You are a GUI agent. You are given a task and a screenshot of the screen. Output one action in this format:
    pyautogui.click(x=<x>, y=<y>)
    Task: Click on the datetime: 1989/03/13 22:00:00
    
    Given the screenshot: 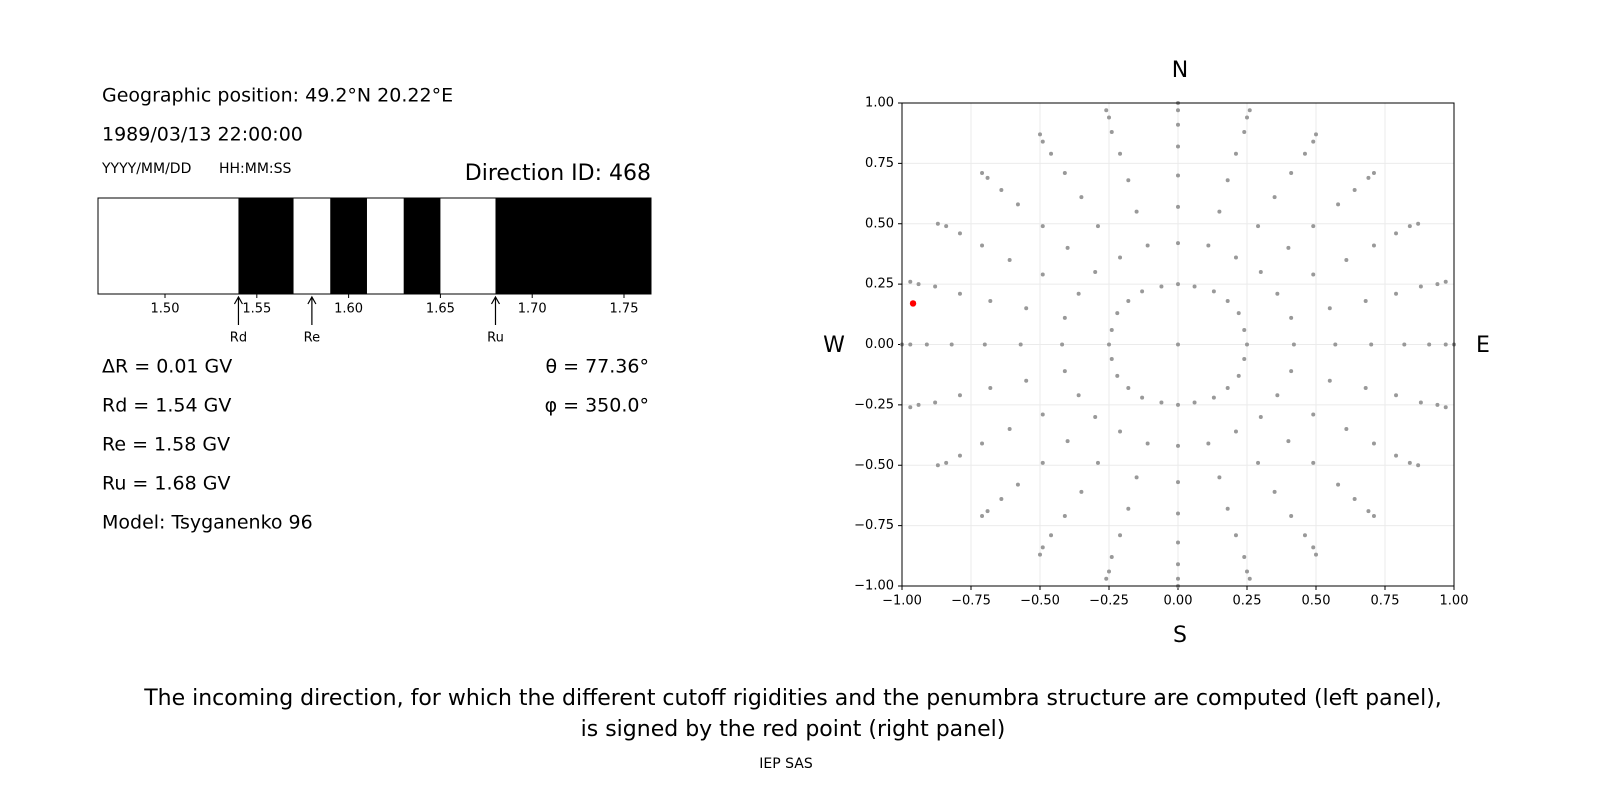 What is the action you would take?
    pyautogui.click(x=202, y=135)
    